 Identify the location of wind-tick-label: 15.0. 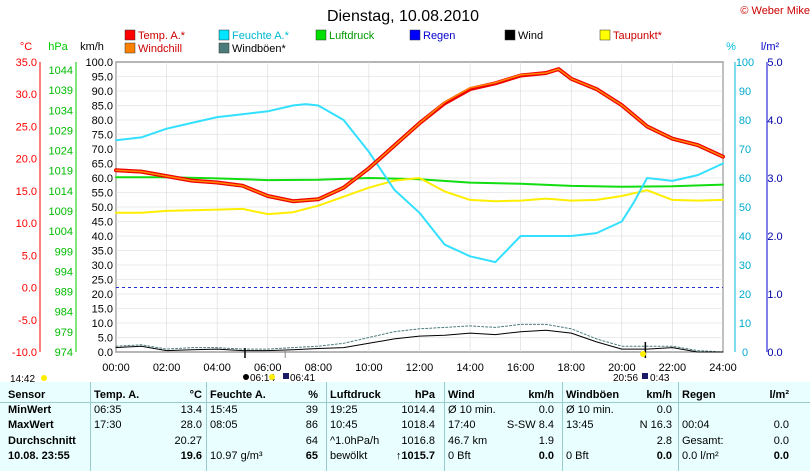
(102, 310).